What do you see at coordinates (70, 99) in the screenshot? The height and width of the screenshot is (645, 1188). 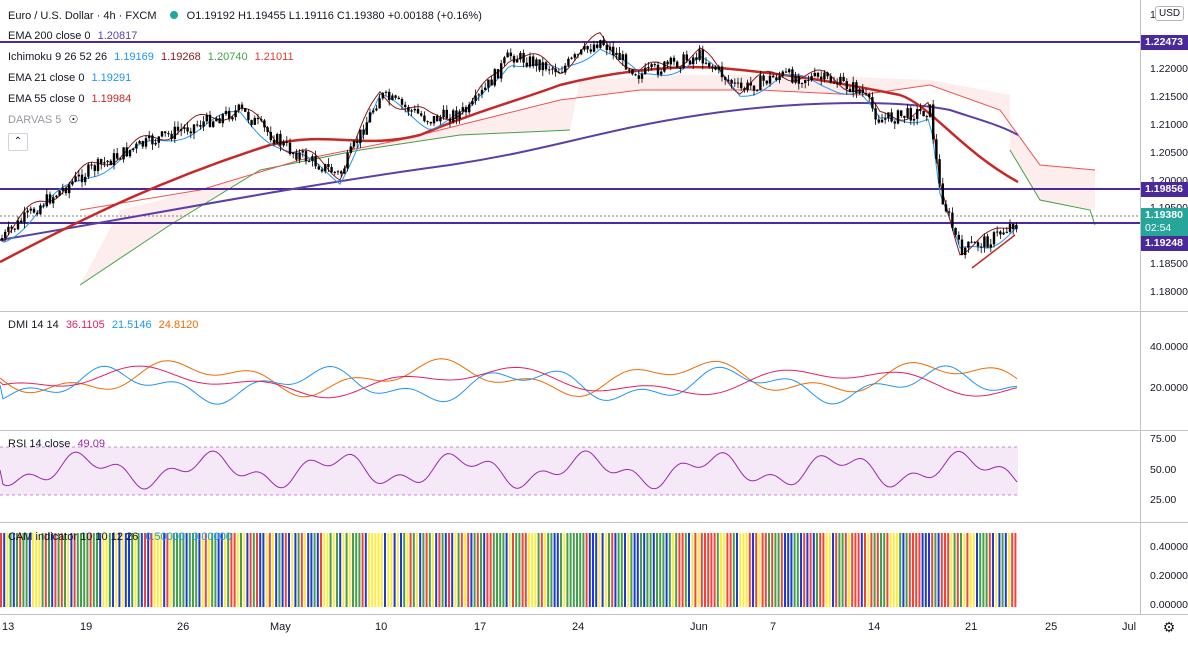 I see `legend-ema55: EMA 55 close 0 1.19984` at bounding box center [70, 99].